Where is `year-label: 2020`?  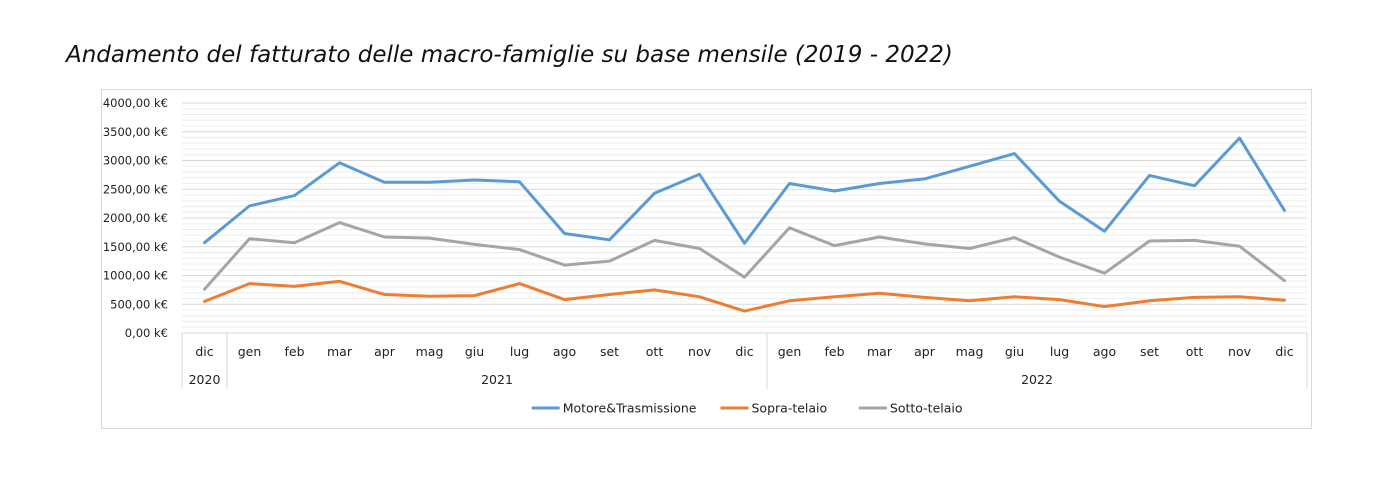 year-label: 2020 is located at coordinates (205, 379).